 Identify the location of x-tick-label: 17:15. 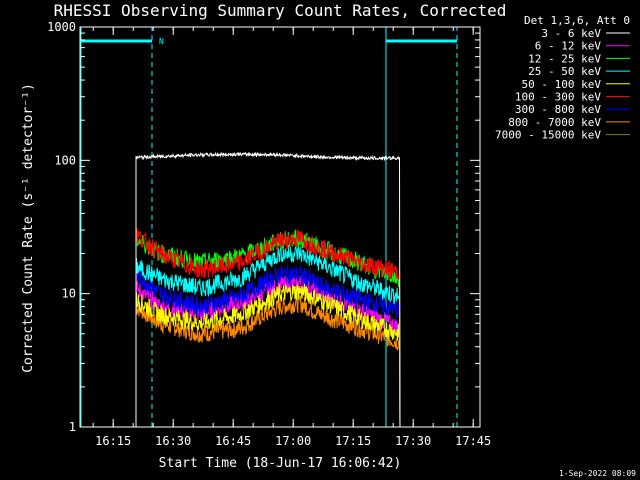
(353, 441).